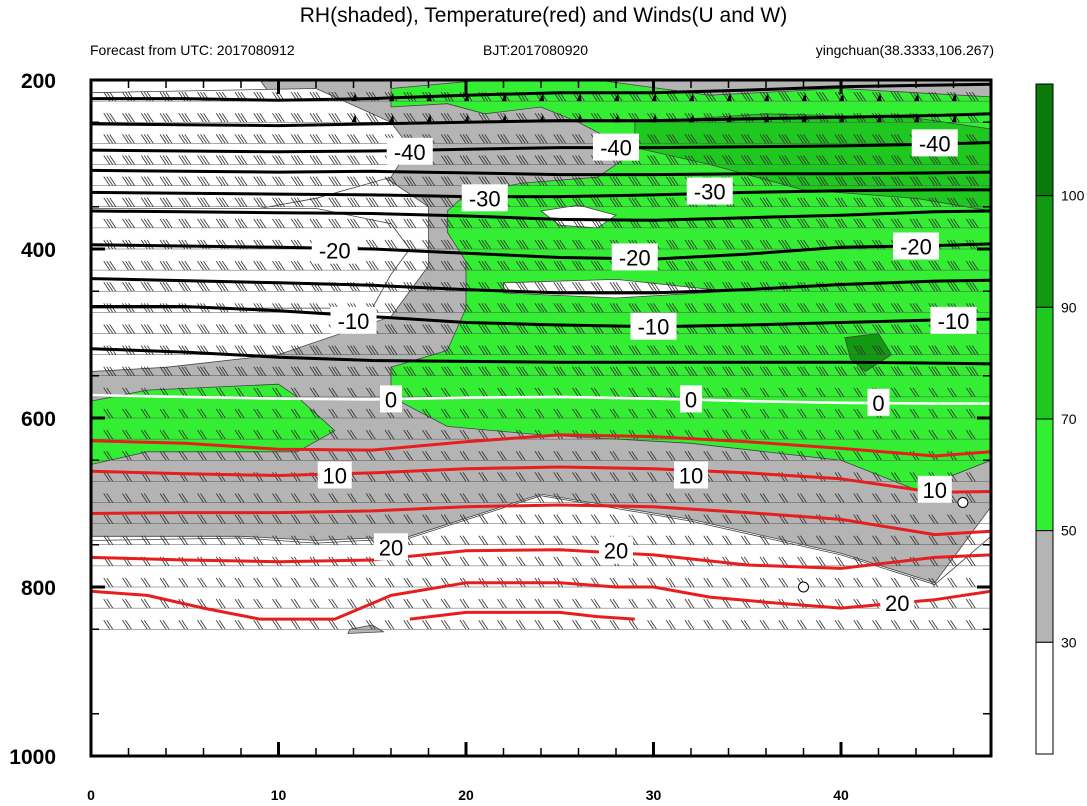 This screenshot has height=806, width=1087. I want to click on station-location-label: yingchuan(38.3333,106.267), so click(904, 50).